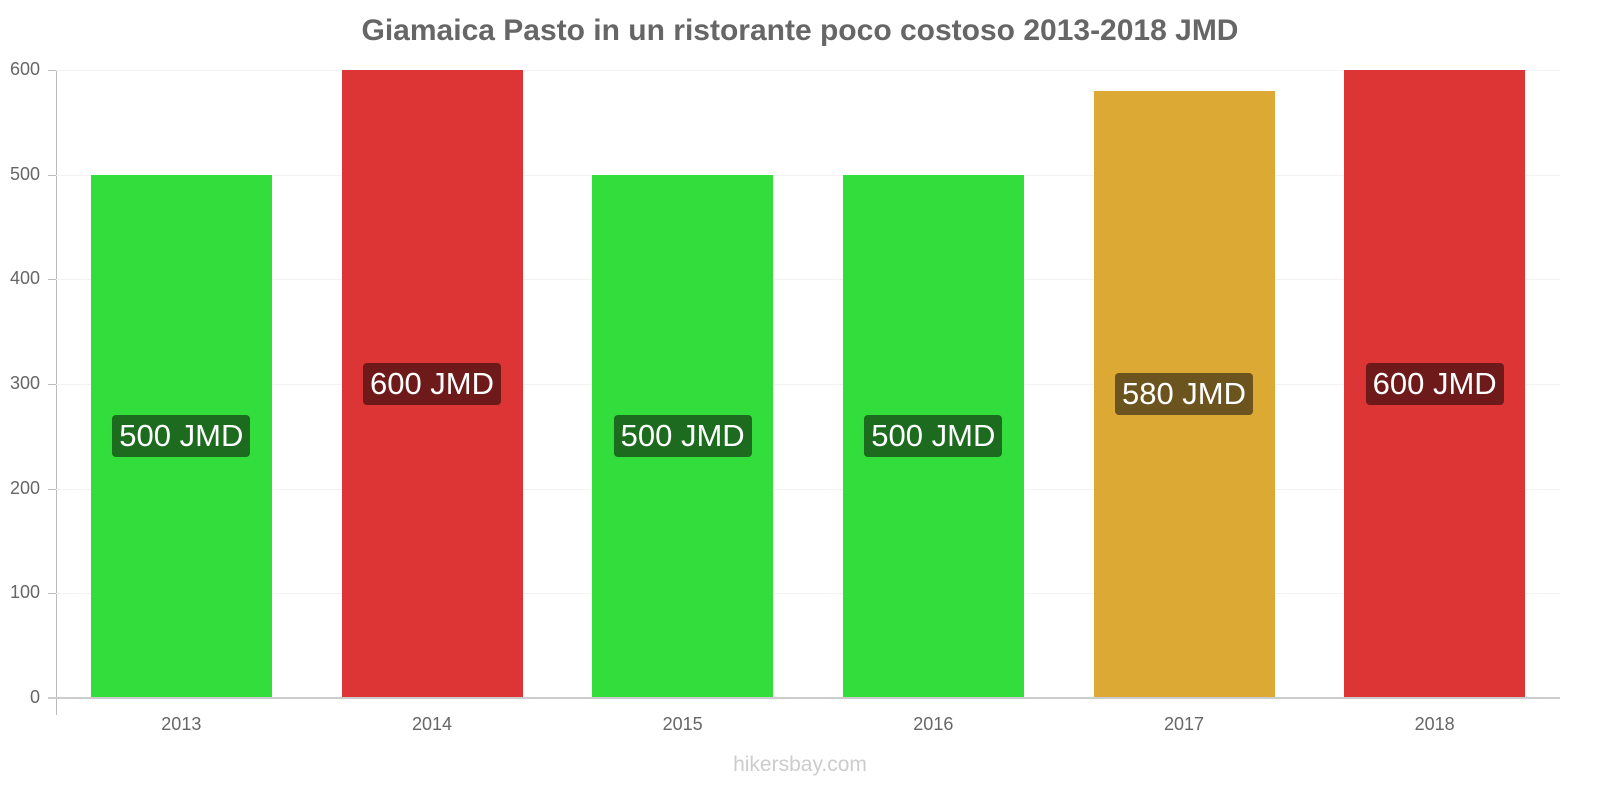  I want to click on y-tick-label: 100, so click(24, 592).